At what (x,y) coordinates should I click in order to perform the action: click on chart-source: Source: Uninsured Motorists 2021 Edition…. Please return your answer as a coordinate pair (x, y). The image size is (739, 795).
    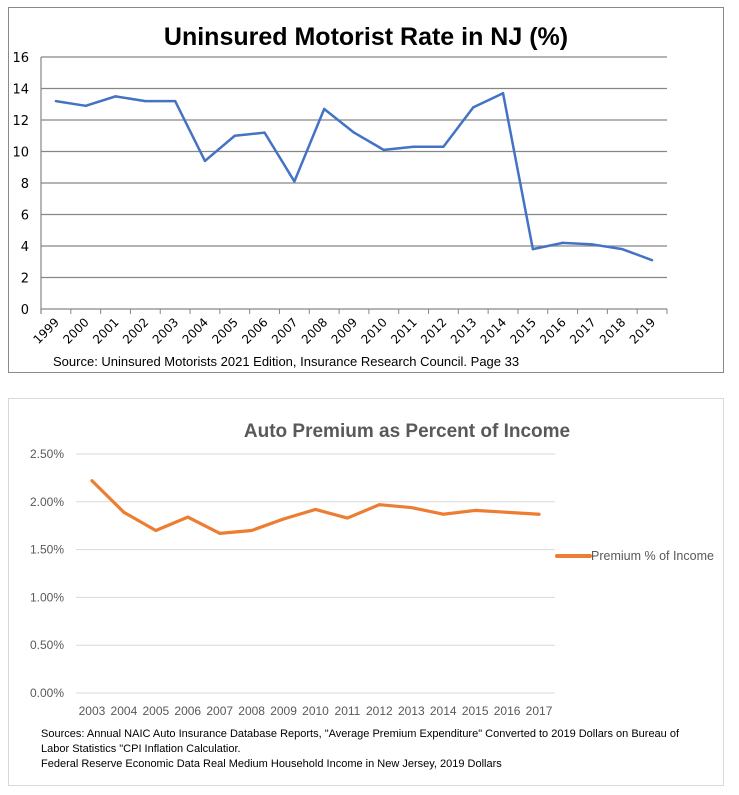
    Looking at the image, I should click on (286, 361).